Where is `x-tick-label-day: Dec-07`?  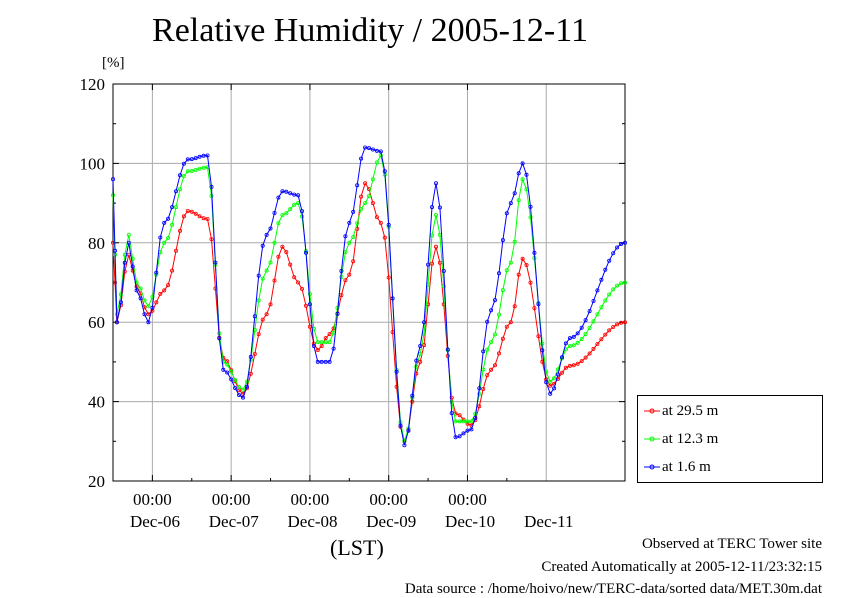
x-tick-label-day: Dec-07 is located at coordinates (234, 521).